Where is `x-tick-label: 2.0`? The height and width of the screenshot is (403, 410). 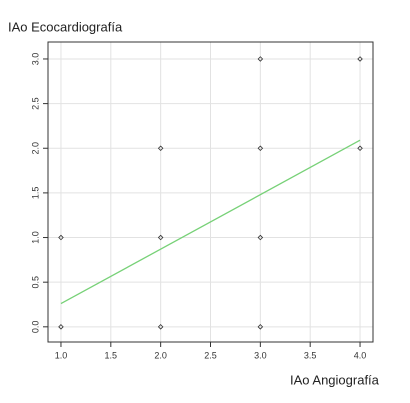 x-tick-label: 2.0 is located at coordinates (160, 355).